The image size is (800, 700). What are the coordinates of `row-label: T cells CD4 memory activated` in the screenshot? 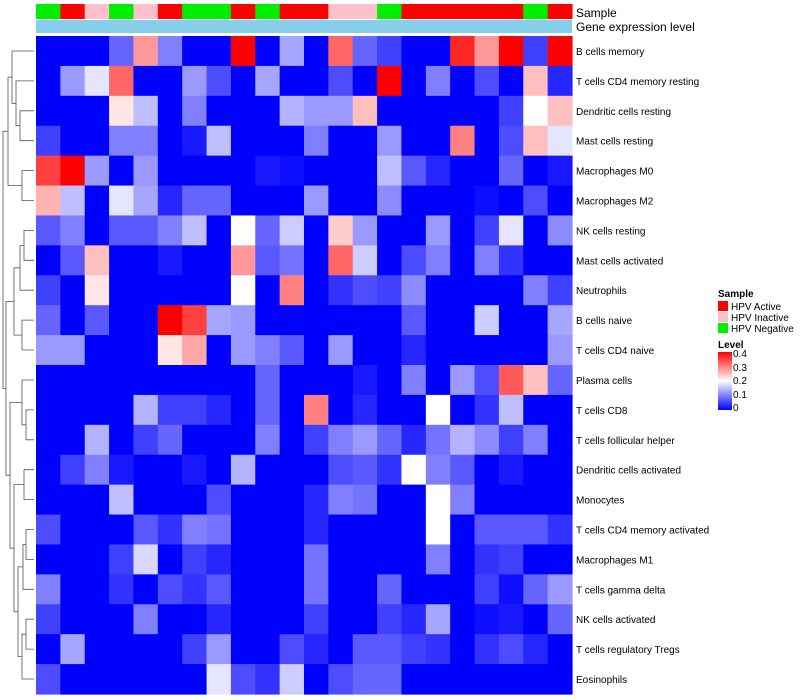 It's located at (642, 531).